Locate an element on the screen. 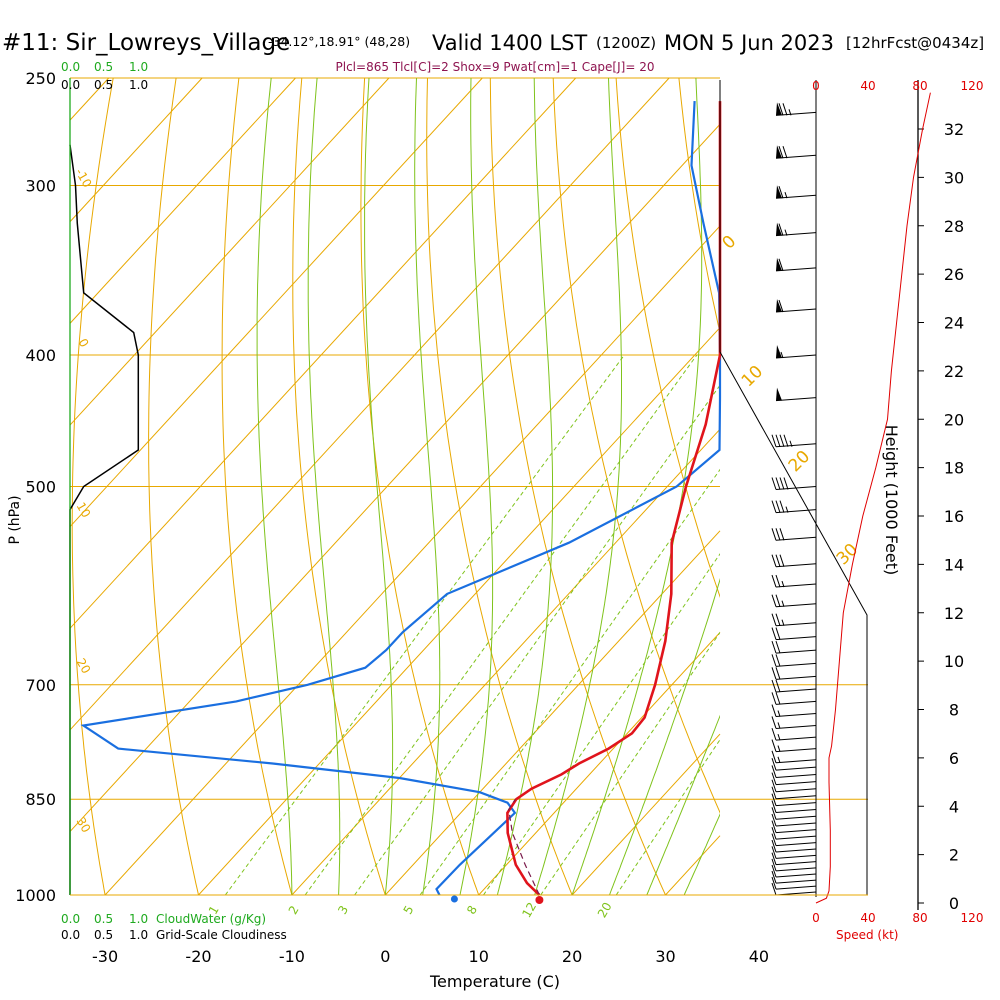 The image size is (1000, 1000). surface-dewpoint-dot is located at coordinates (454, 899).